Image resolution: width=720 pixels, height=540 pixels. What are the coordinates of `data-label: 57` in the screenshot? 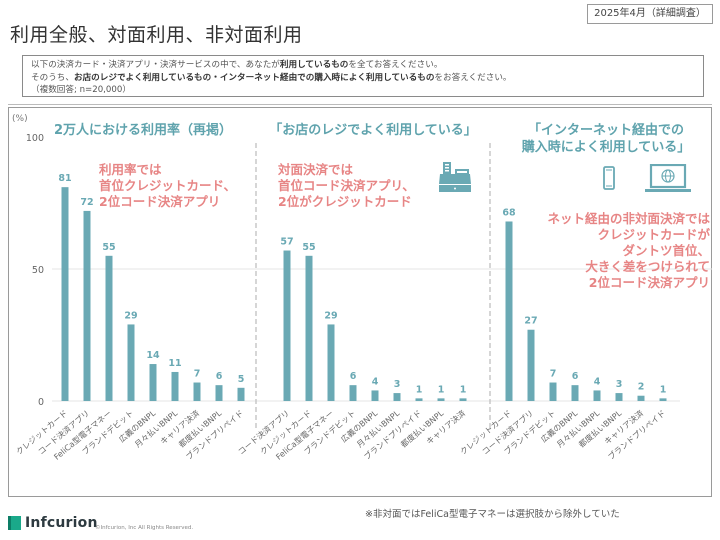 It's located at (286, 242).